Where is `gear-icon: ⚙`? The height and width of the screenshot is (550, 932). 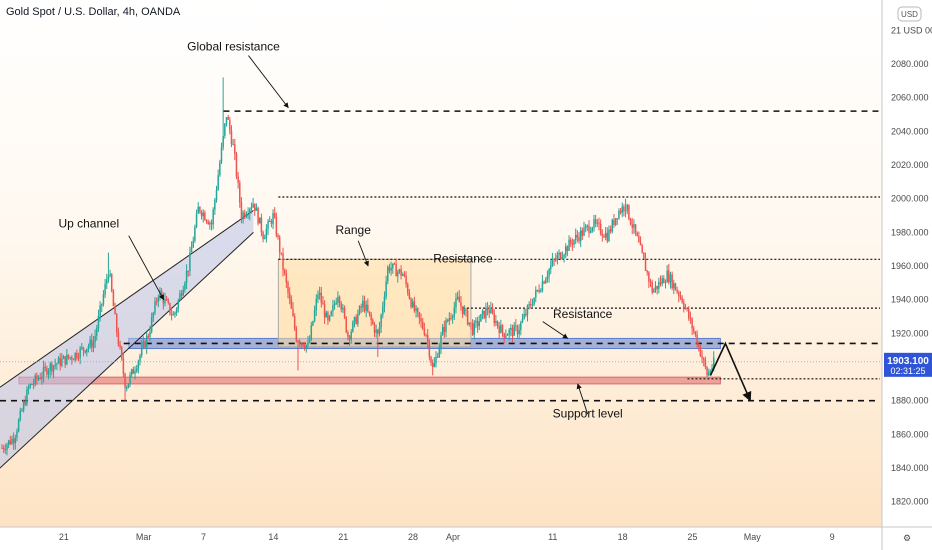
gear-icon: ⚙ is located at coordinates (907, 538).